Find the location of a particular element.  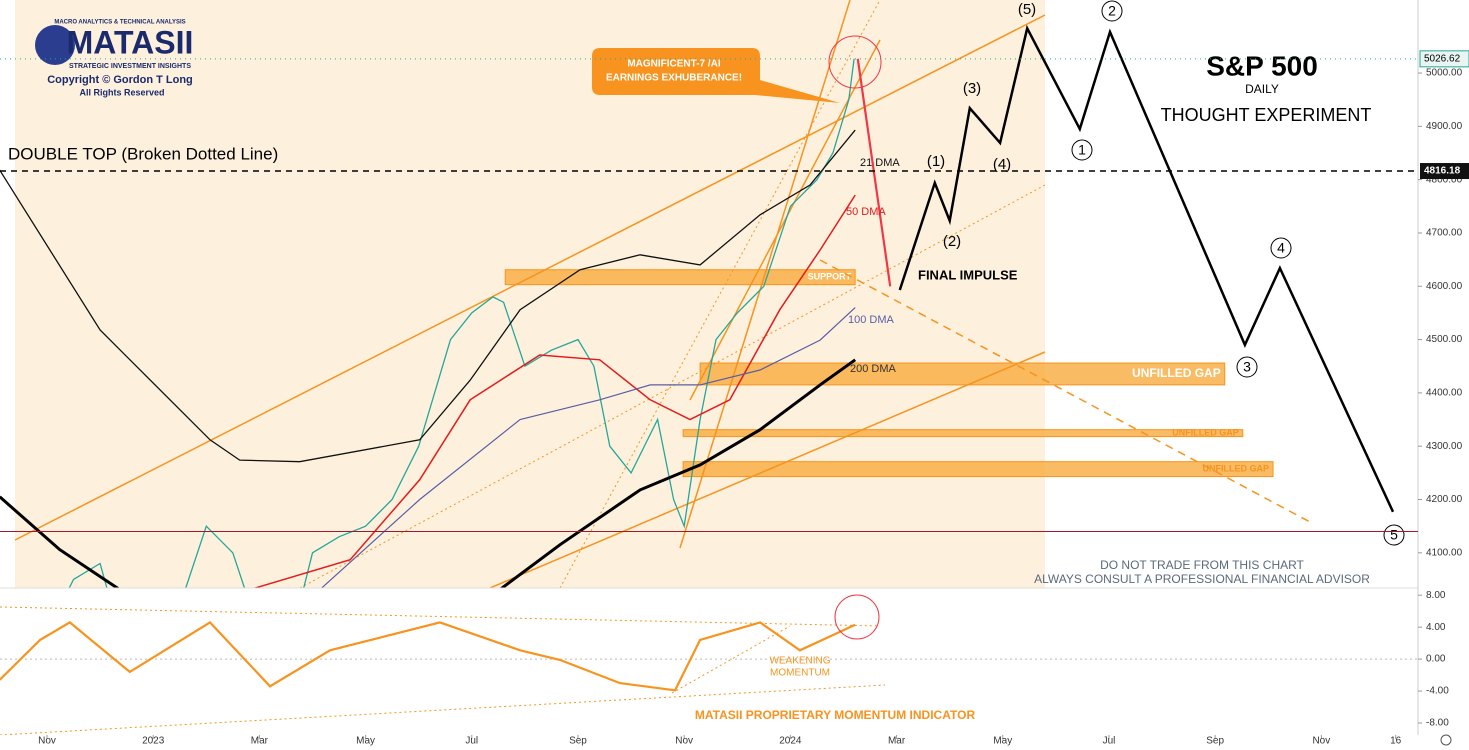

trend-dashed is located at coordinates (1065, 391).